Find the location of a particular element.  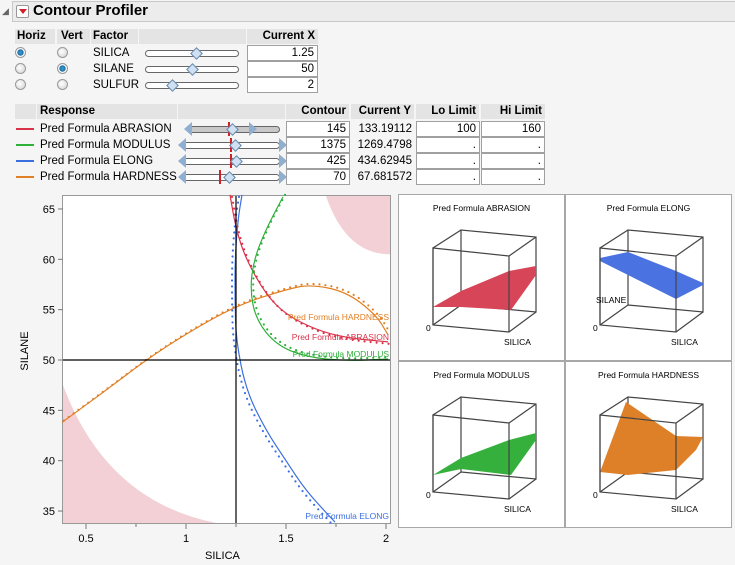

y-tick-label: 40 is located at coordinates (49, 462).